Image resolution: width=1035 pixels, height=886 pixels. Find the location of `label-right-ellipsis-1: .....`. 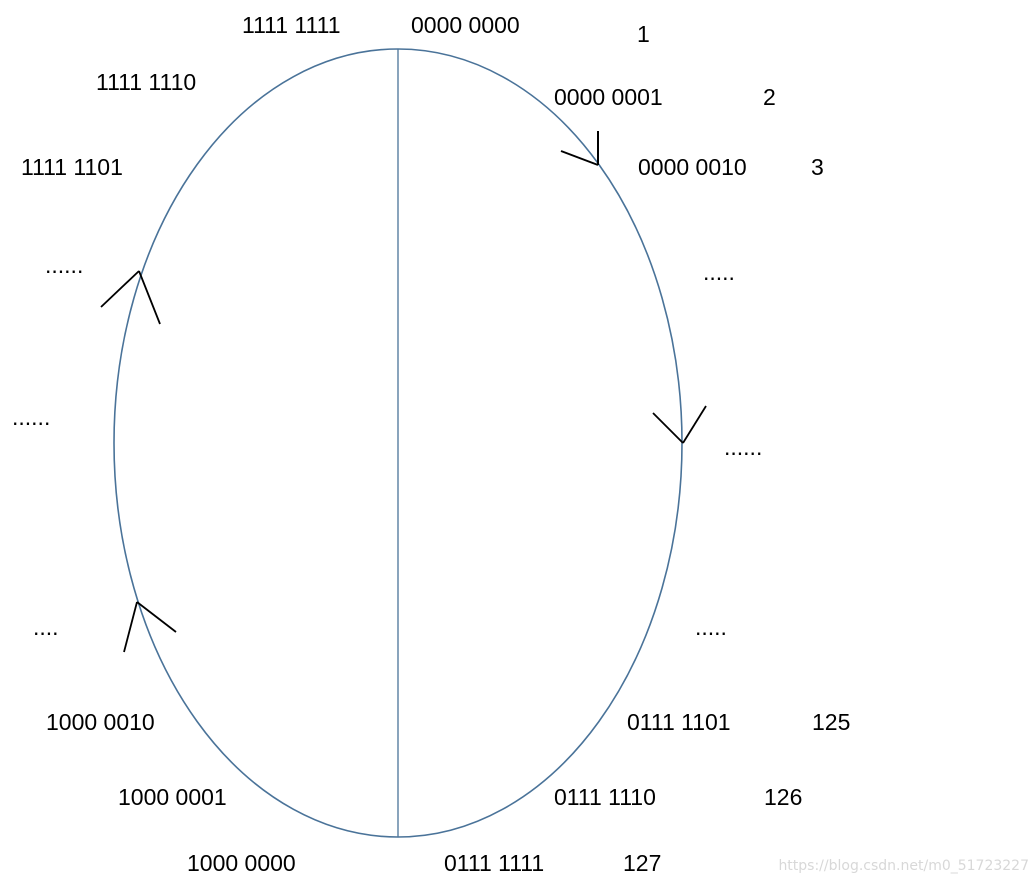

label-right-ellipsis-1: ..... is located at coordinates (719, 272).